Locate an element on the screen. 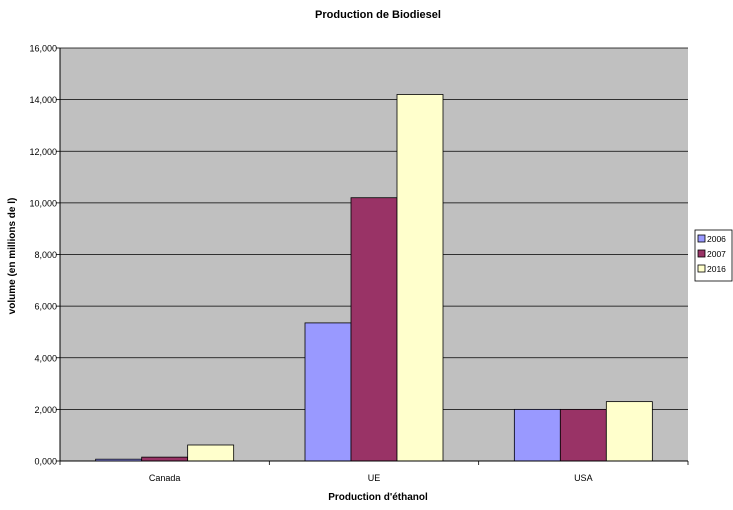  legend-swatch-2006 is located at coordinates (701, 238).